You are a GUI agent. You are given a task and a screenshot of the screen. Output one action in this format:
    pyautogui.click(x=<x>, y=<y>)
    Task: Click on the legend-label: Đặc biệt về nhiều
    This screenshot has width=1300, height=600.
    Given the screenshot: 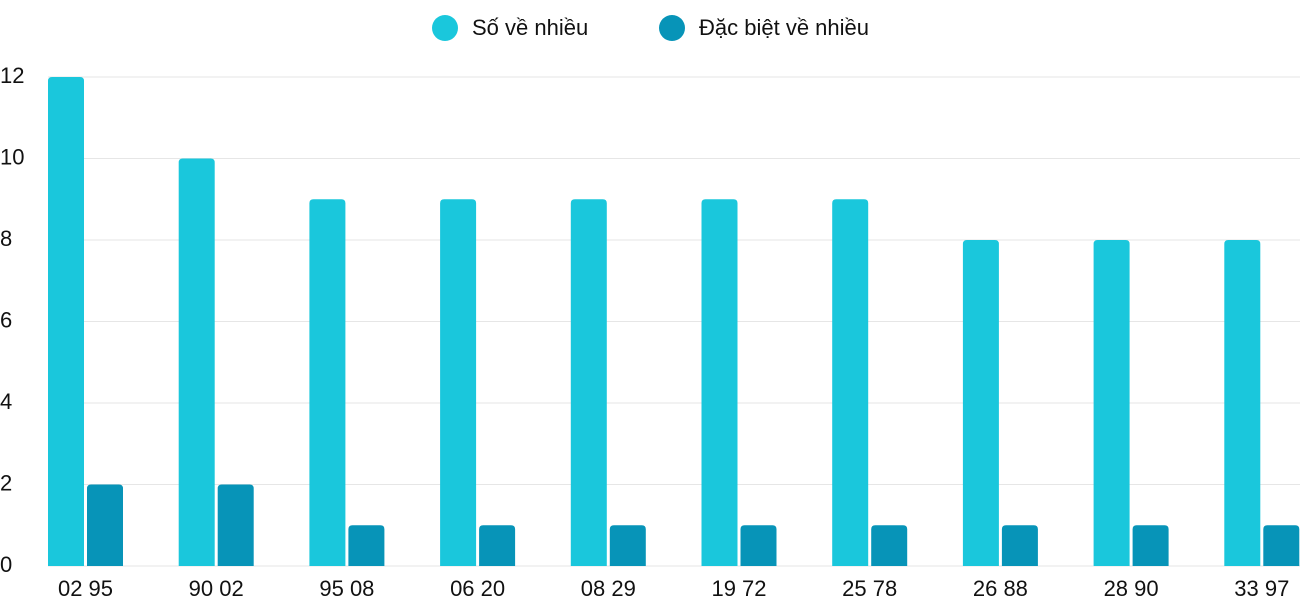 What is the action you would take?
    pyautogui.click(x=784, y=27)
    